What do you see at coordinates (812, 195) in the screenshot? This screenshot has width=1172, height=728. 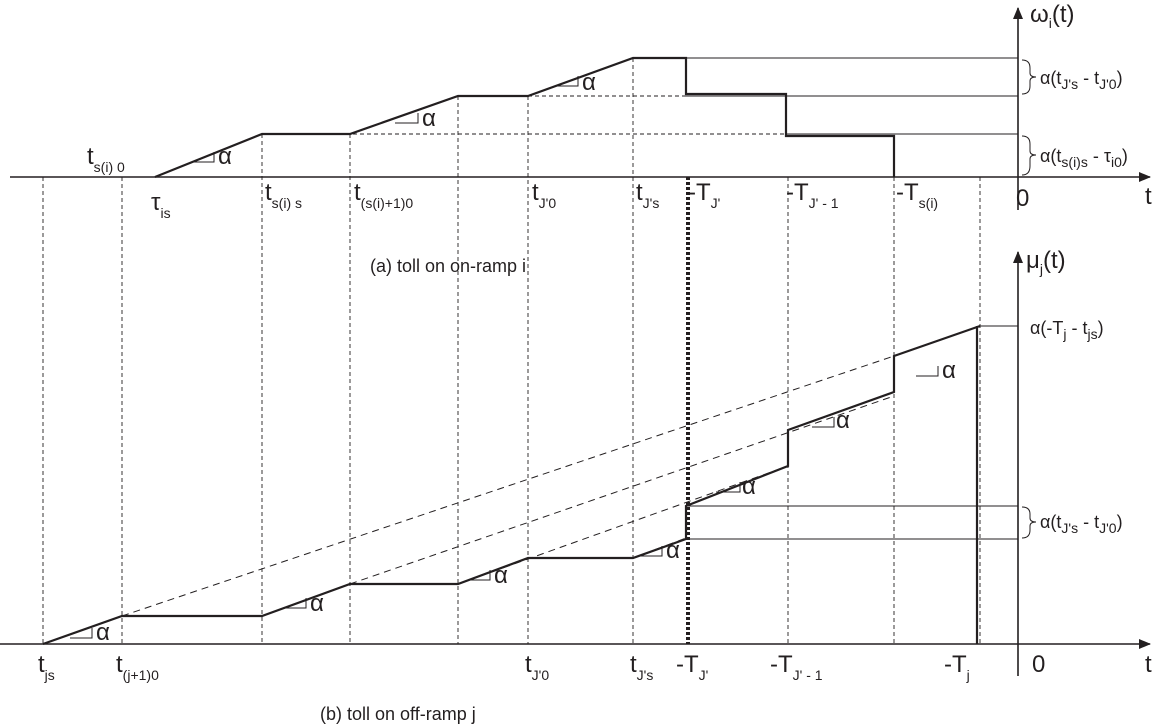 I see `label-minus-t-j-prime-1: -TJ' - 1` at bounding box center [812, 195].